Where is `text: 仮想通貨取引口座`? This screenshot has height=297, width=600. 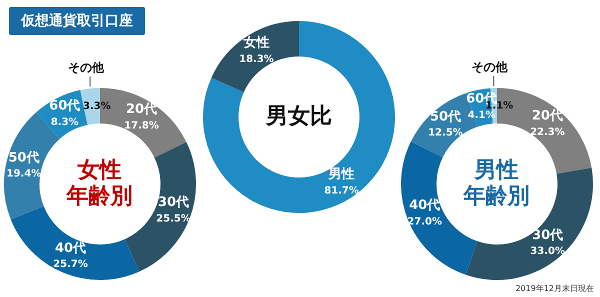
text: 仮想通貨取引口座 is located at coordinates (77, 21).